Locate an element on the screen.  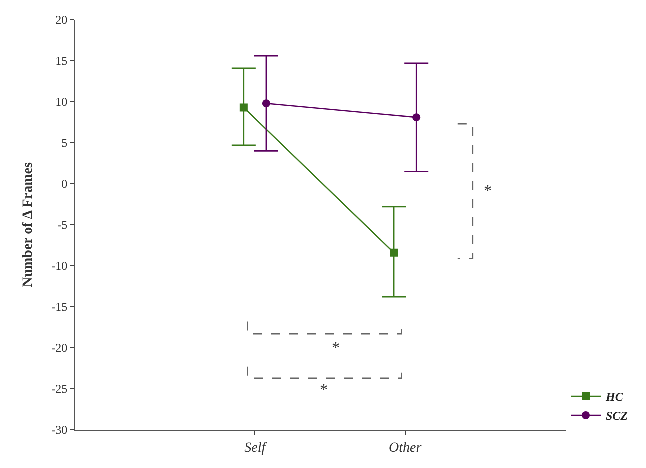
legend-label: HC is located at coordinates (614, 397).